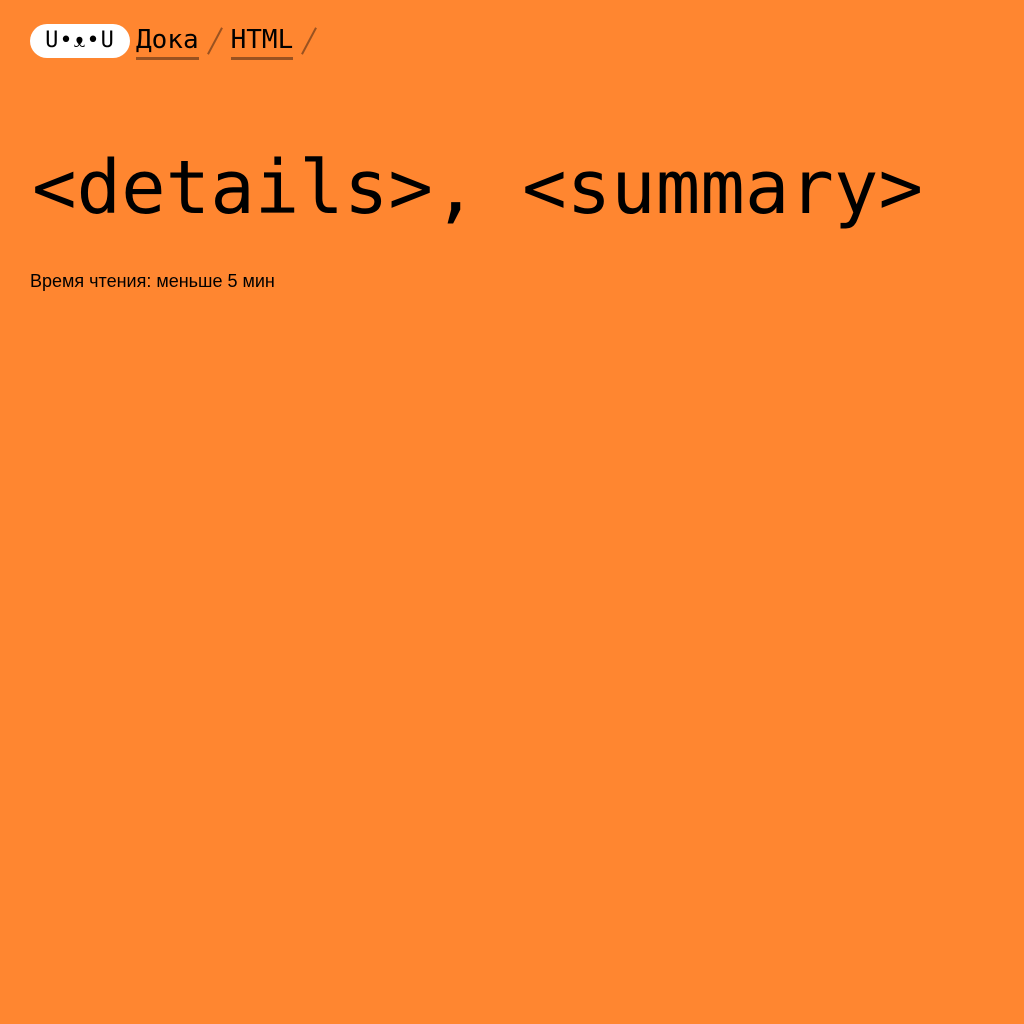  I want to click on breadcrumb-item-doka: Дока, so click(167, 42).